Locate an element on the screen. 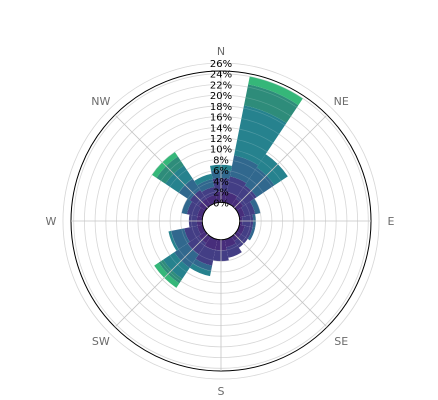 Image resolution: width=438 pixels, height=400 pixels. radial-tick-label: 24% is located at coordinates (221, 75).